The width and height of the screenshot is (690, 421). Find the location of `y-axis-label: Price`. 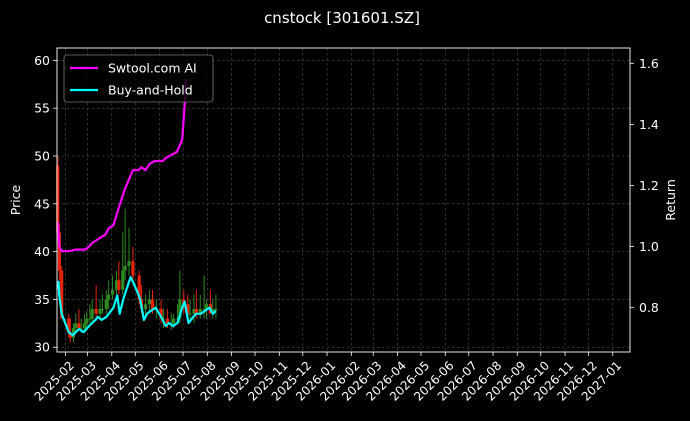

y-axis-label: Price is located at coordinates (15, 199).